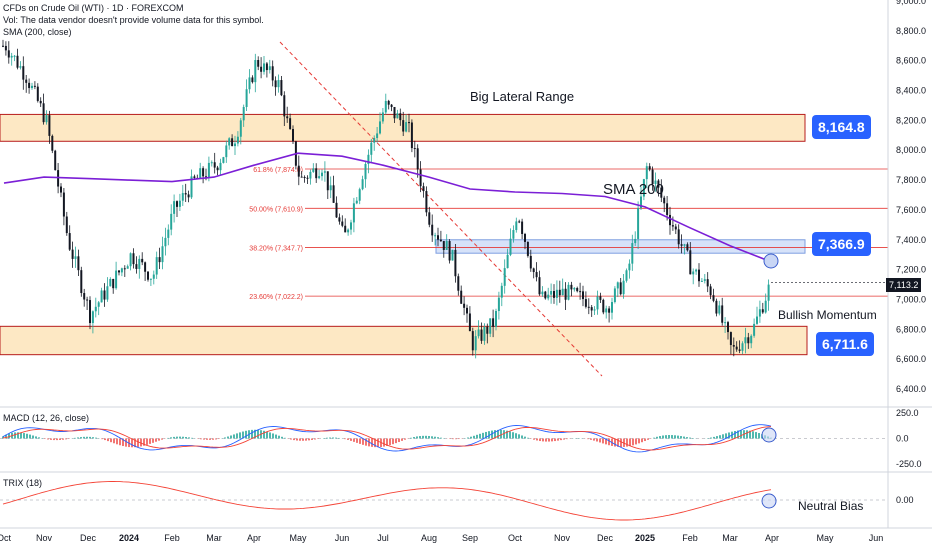 This screenshot has height=550, width=932. Describe the element at coordinates (88, 538) in the screenshot. I see `x-tick-label: Dec` at that location.